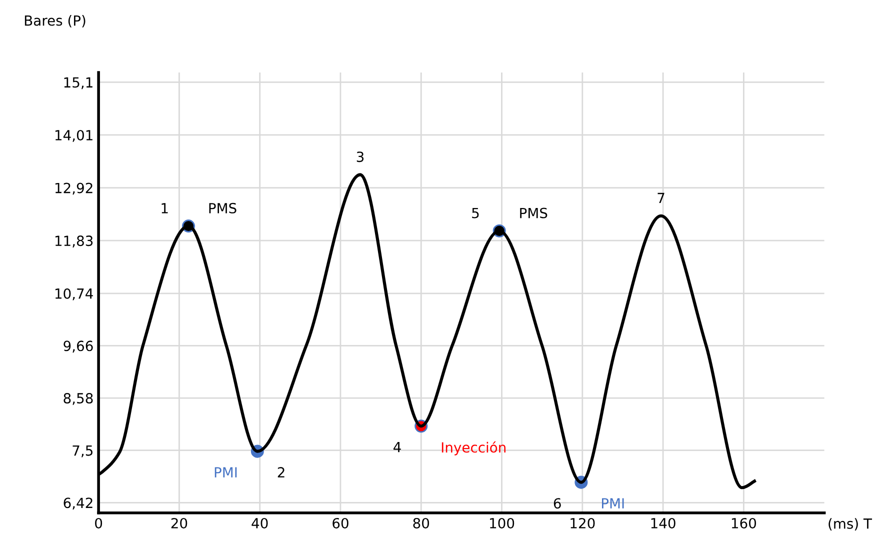 The height and width of the screenshot is (537, 896). Describe the element at coordinates (474, 448) in the screenshot. I see `annotation: Inyección` at that location.